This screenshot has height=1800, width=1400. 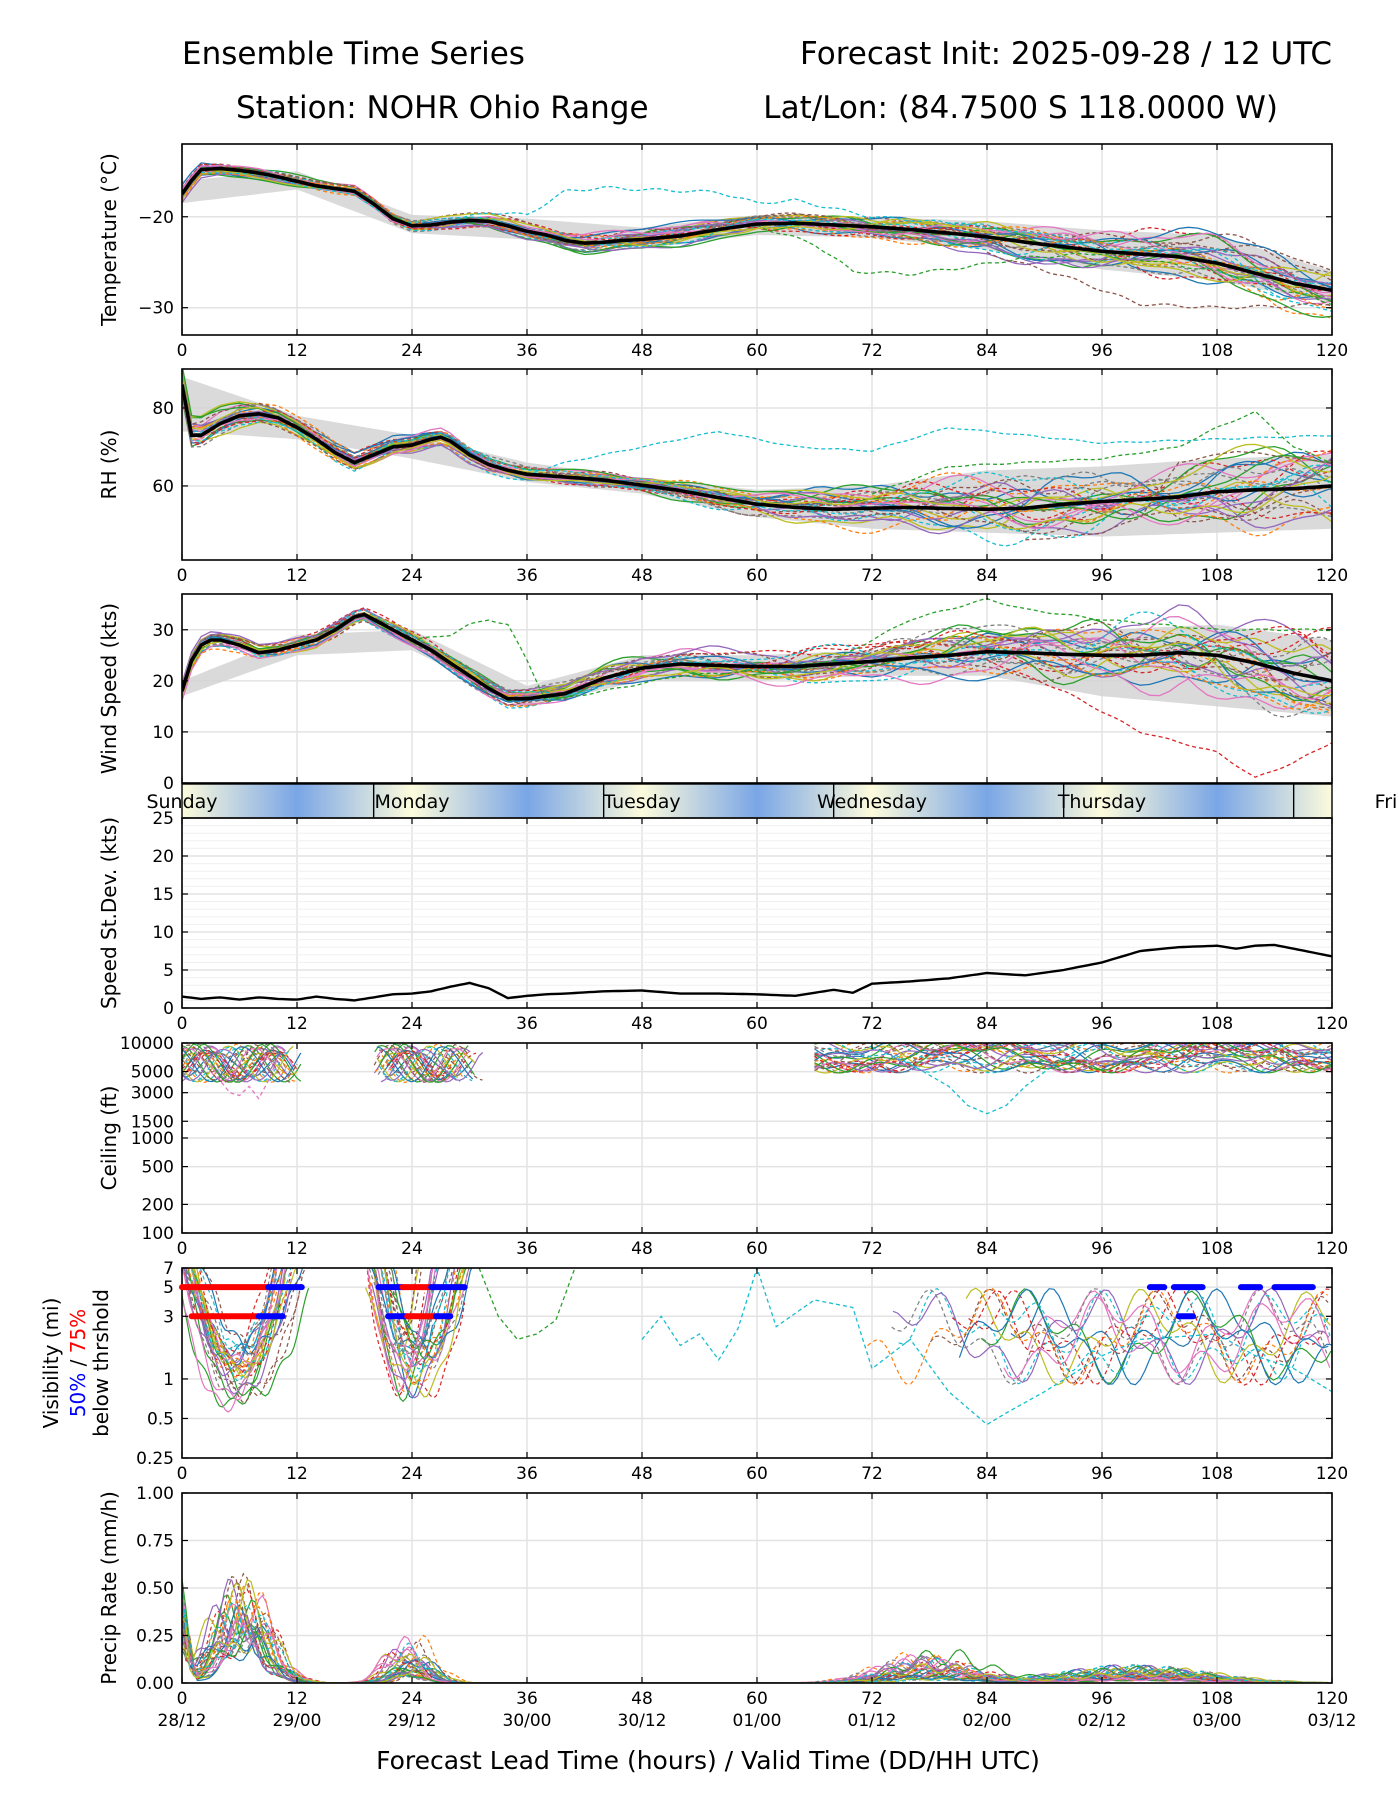 What do you see at coordinates (757, 576) in the screenshot?
I see `rh-xtick-label: 60` at bounding box center [757, 576].